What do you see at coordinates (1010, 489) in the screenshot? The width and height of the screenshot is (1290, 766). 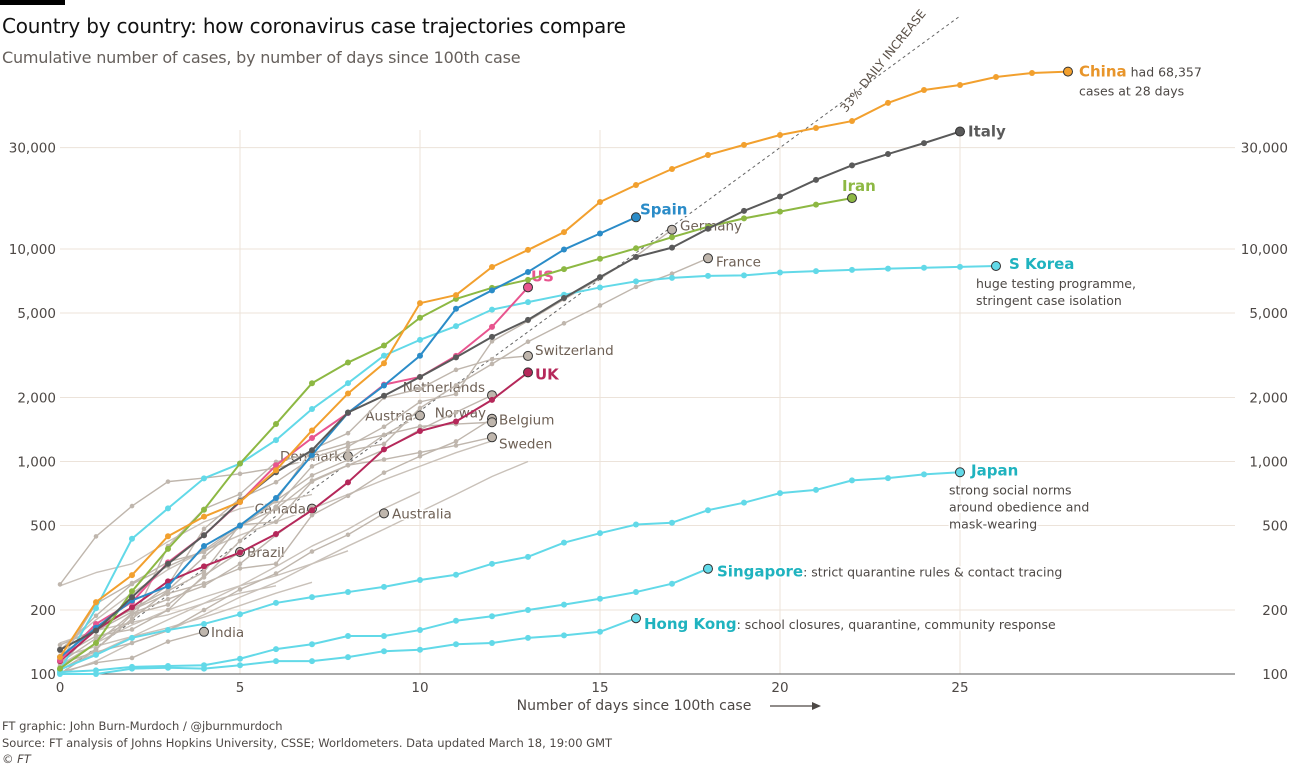 I see `series-note-line: strong social norms` at bounding box center [1010, 489].